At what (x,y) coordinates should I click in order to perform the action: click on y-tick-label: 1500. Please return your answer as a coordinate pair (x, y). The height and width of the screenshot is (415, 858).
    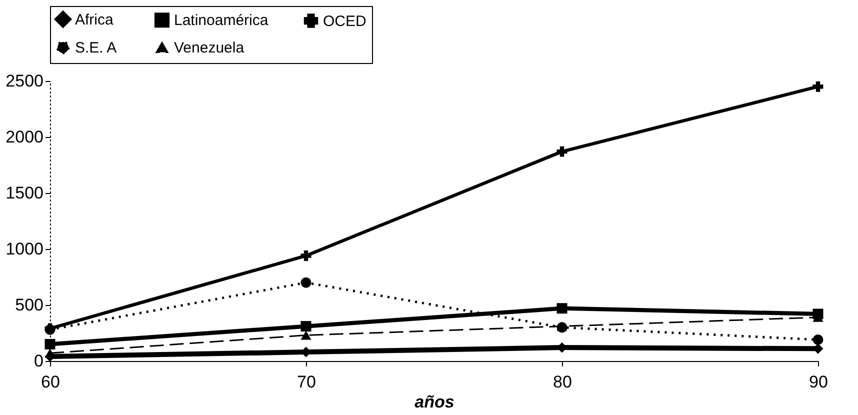
    Looking at the image, I should click on (25, 193).